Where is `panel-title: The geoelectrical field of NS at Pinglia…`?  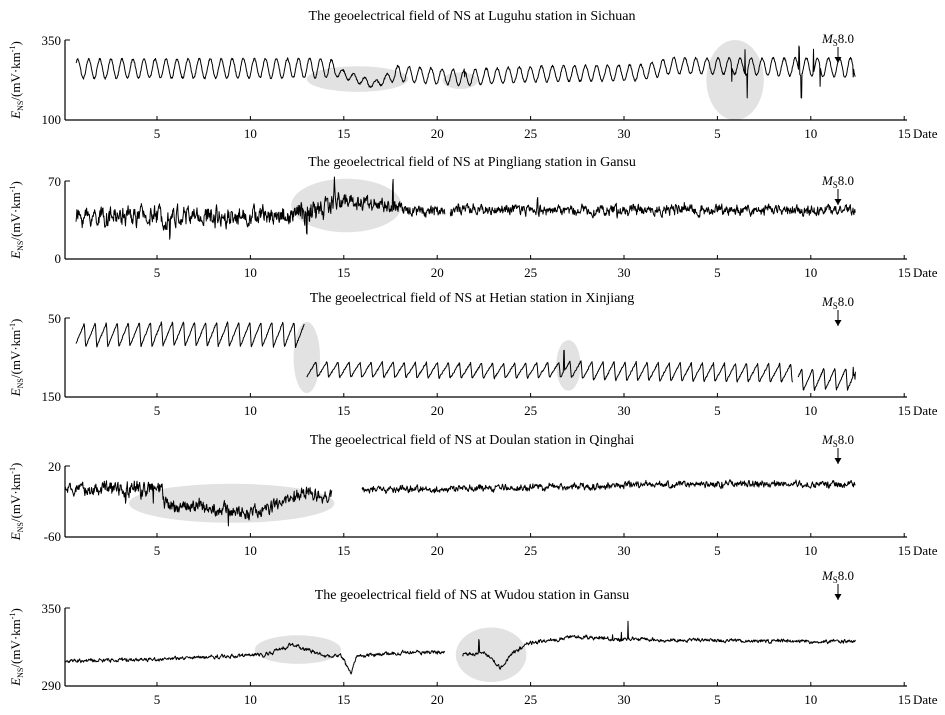 panel-title: The geoelectrical field of NS at Pinglia… is located at coordinates (472, 162).